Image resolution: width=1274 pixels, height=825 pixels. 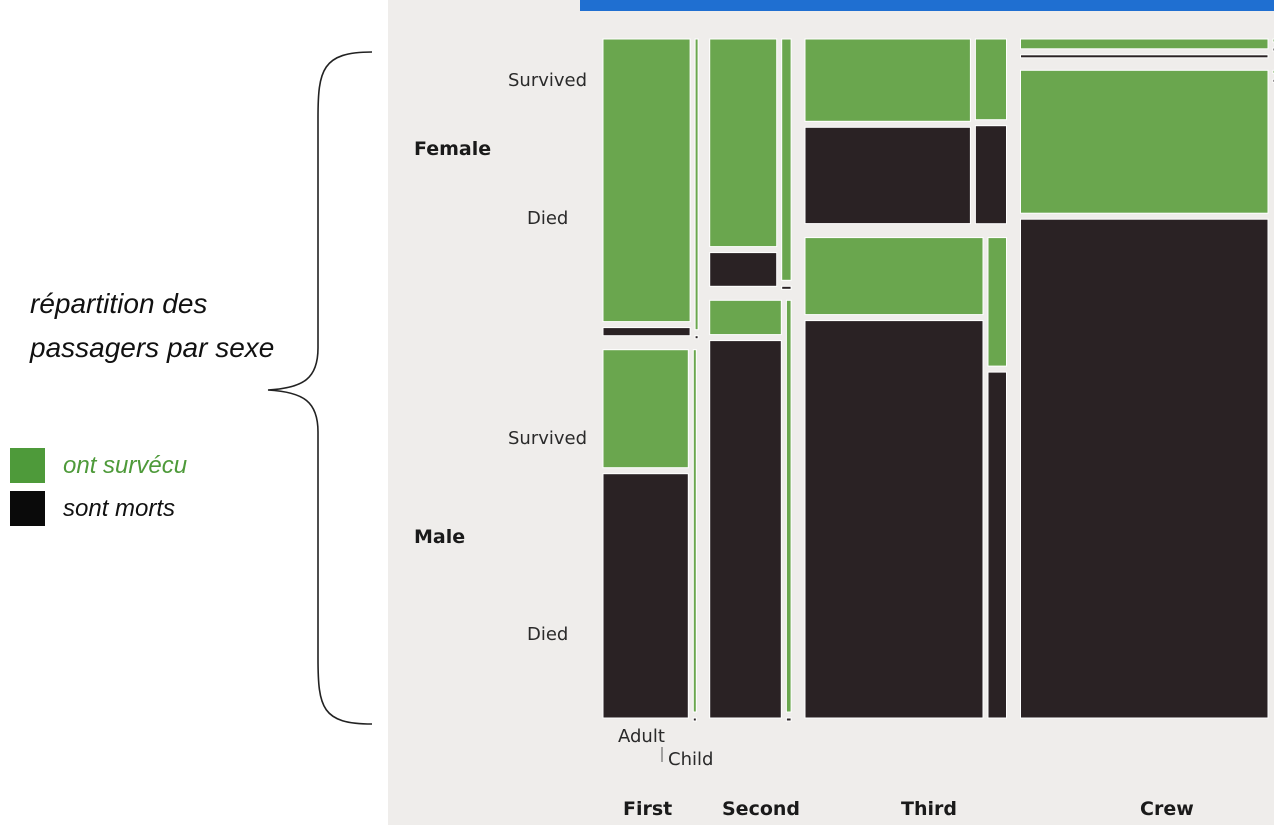 What do you see at coordinates (547, 438) in the screenshot?
I see `outcome-label-male-survived: Survived` at bounding box center [547, 438].